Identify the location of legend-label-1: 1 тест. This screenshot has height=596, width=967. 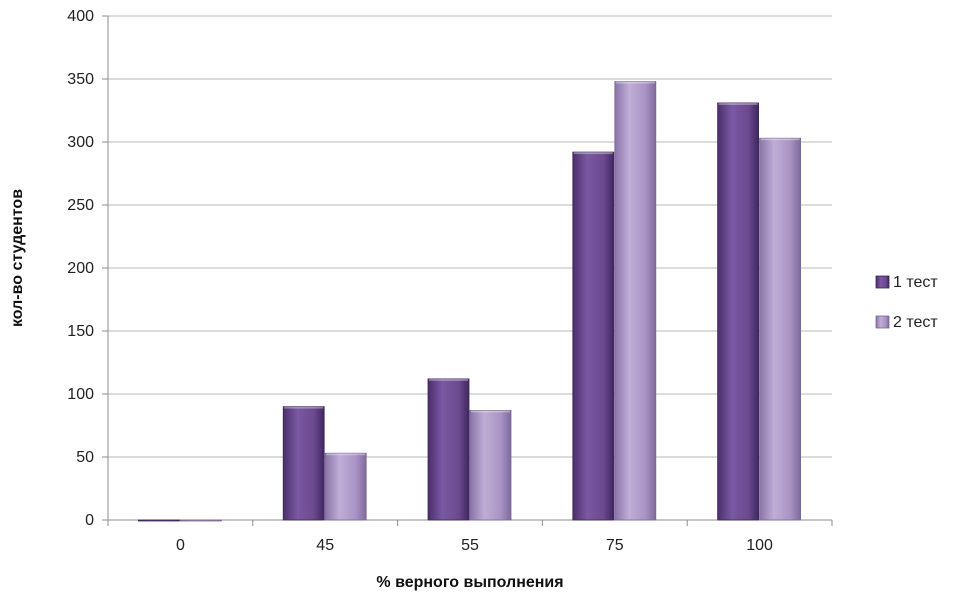
(915, 282).